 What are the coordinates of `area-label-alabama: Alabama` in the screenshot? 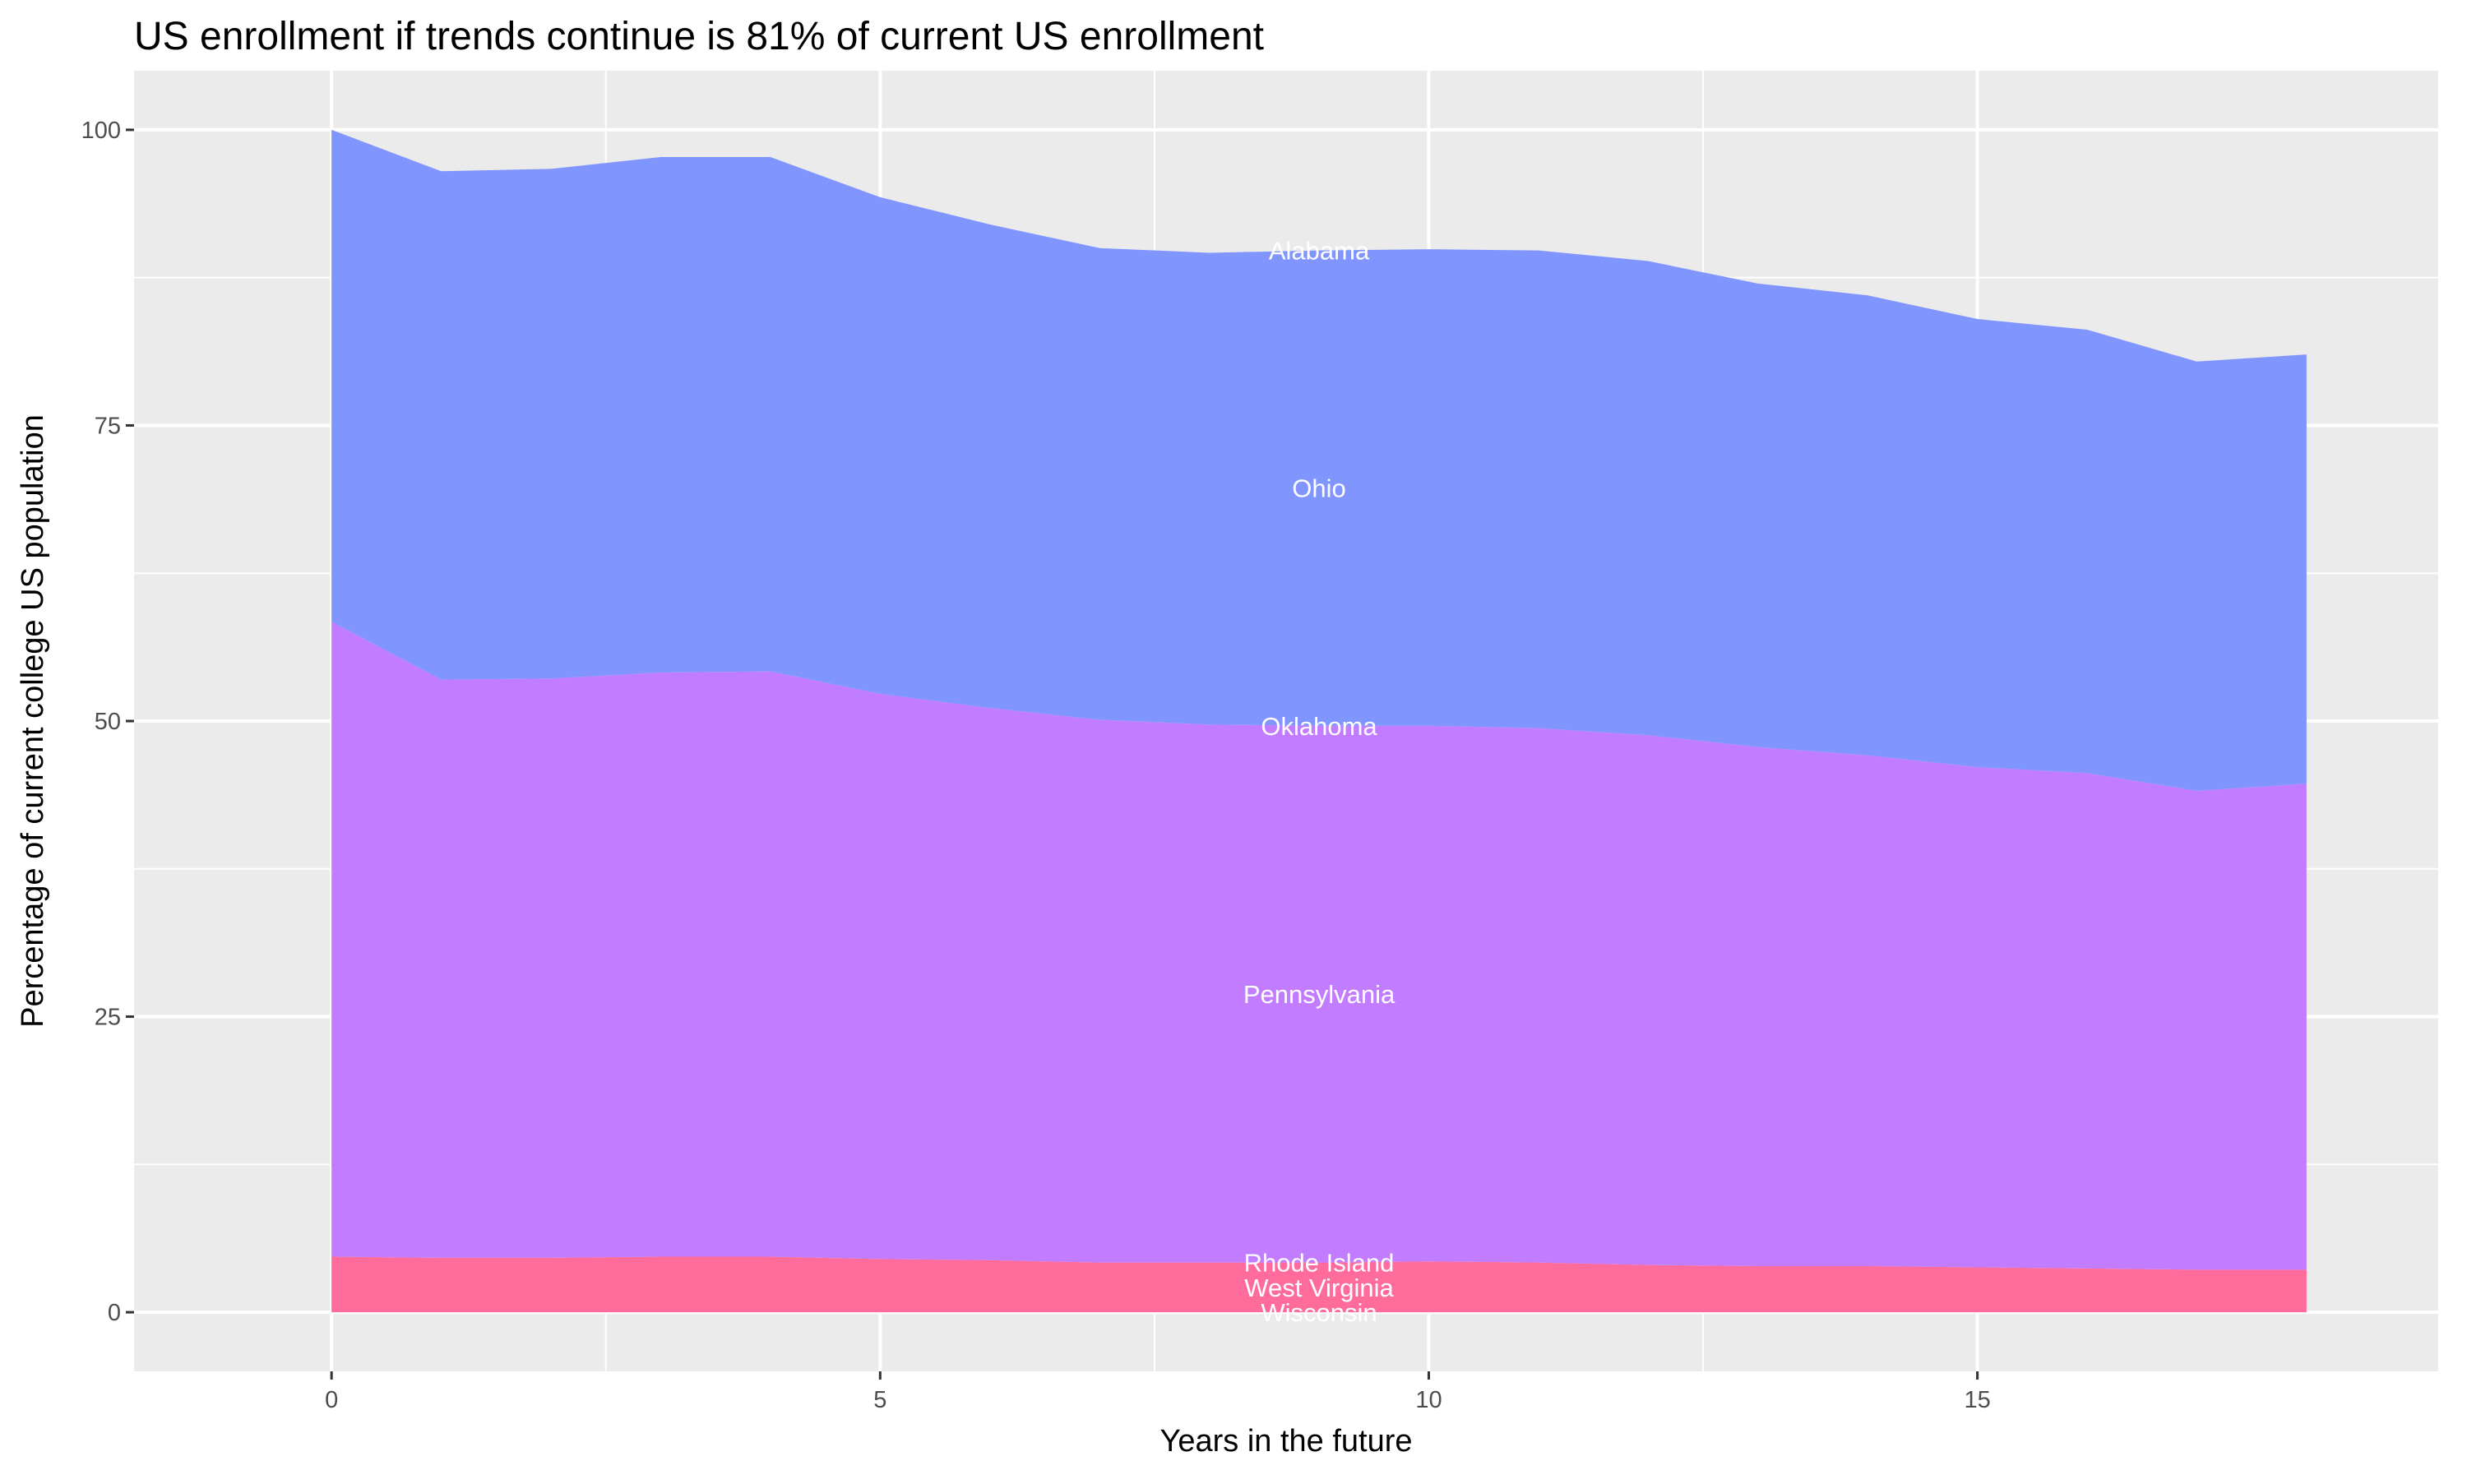 It's located at (1319, 251).